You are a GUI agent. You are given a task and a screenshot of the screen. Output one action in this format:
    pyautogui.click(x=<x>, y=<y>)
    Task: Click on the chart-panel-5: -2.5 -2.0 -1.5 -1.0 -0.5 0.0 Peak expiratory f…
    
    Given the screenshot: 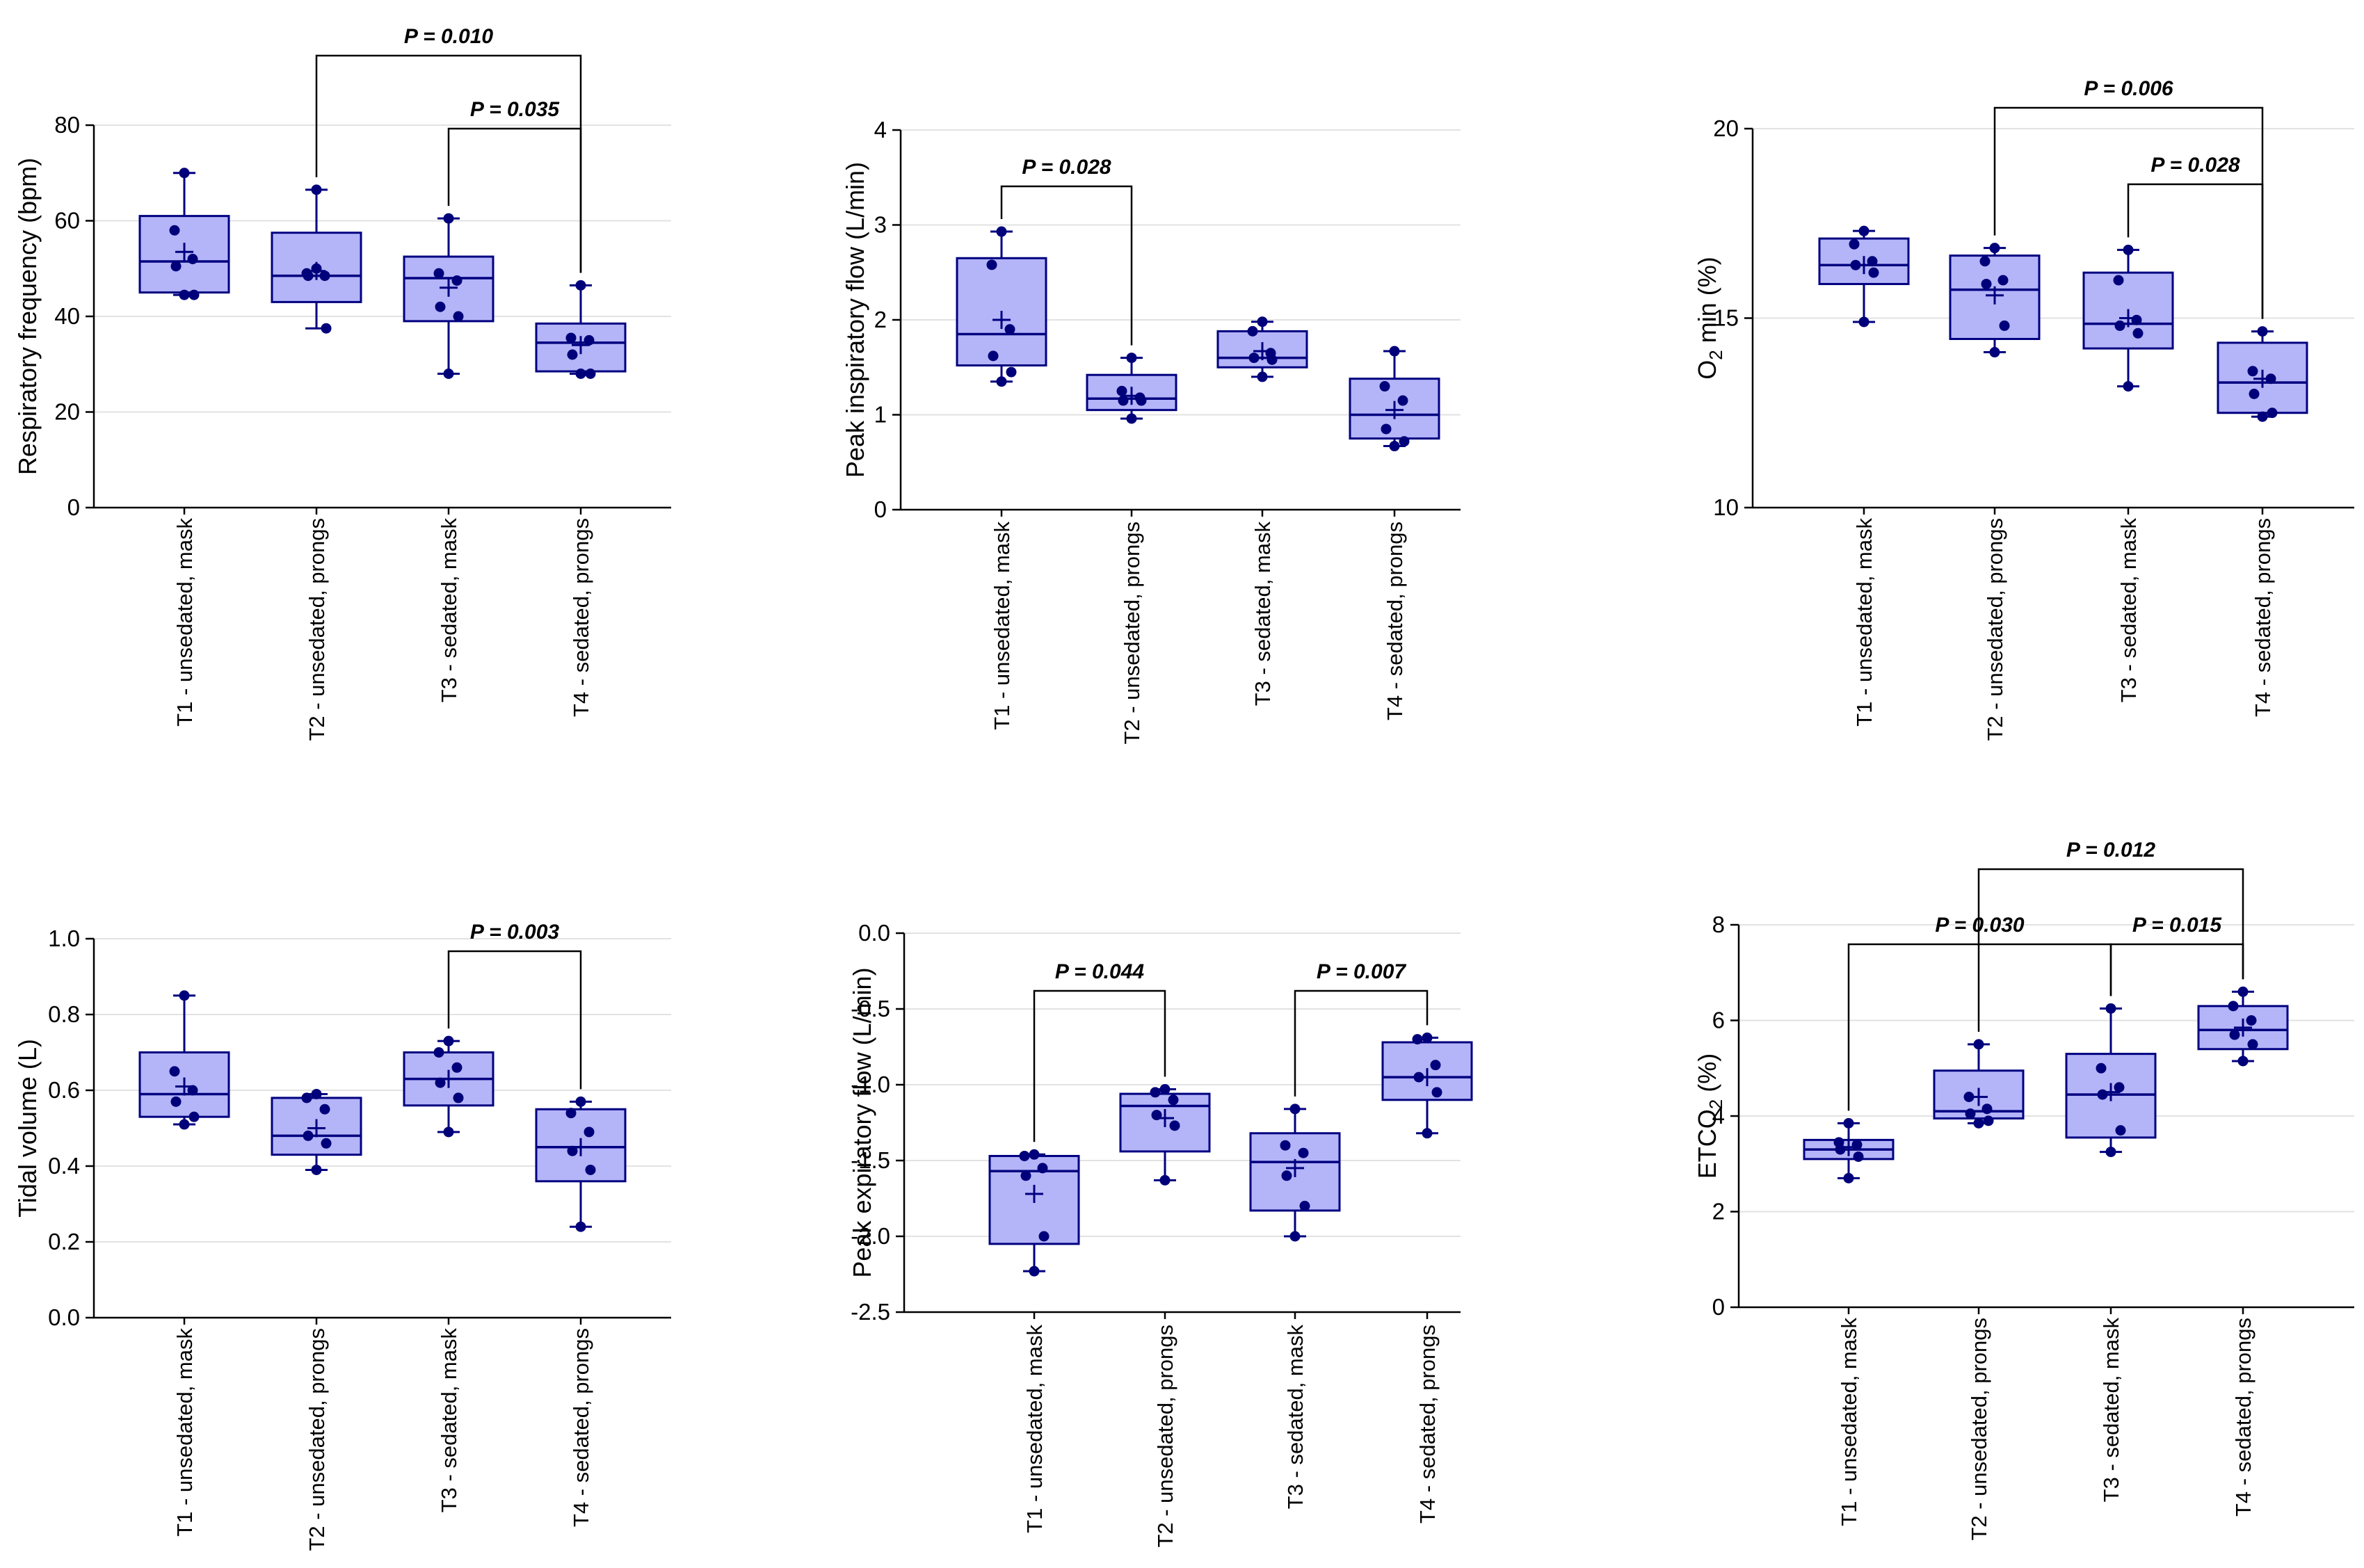 What is the action you would take?
    pyautogui.click(x=1160, y=1234)
    